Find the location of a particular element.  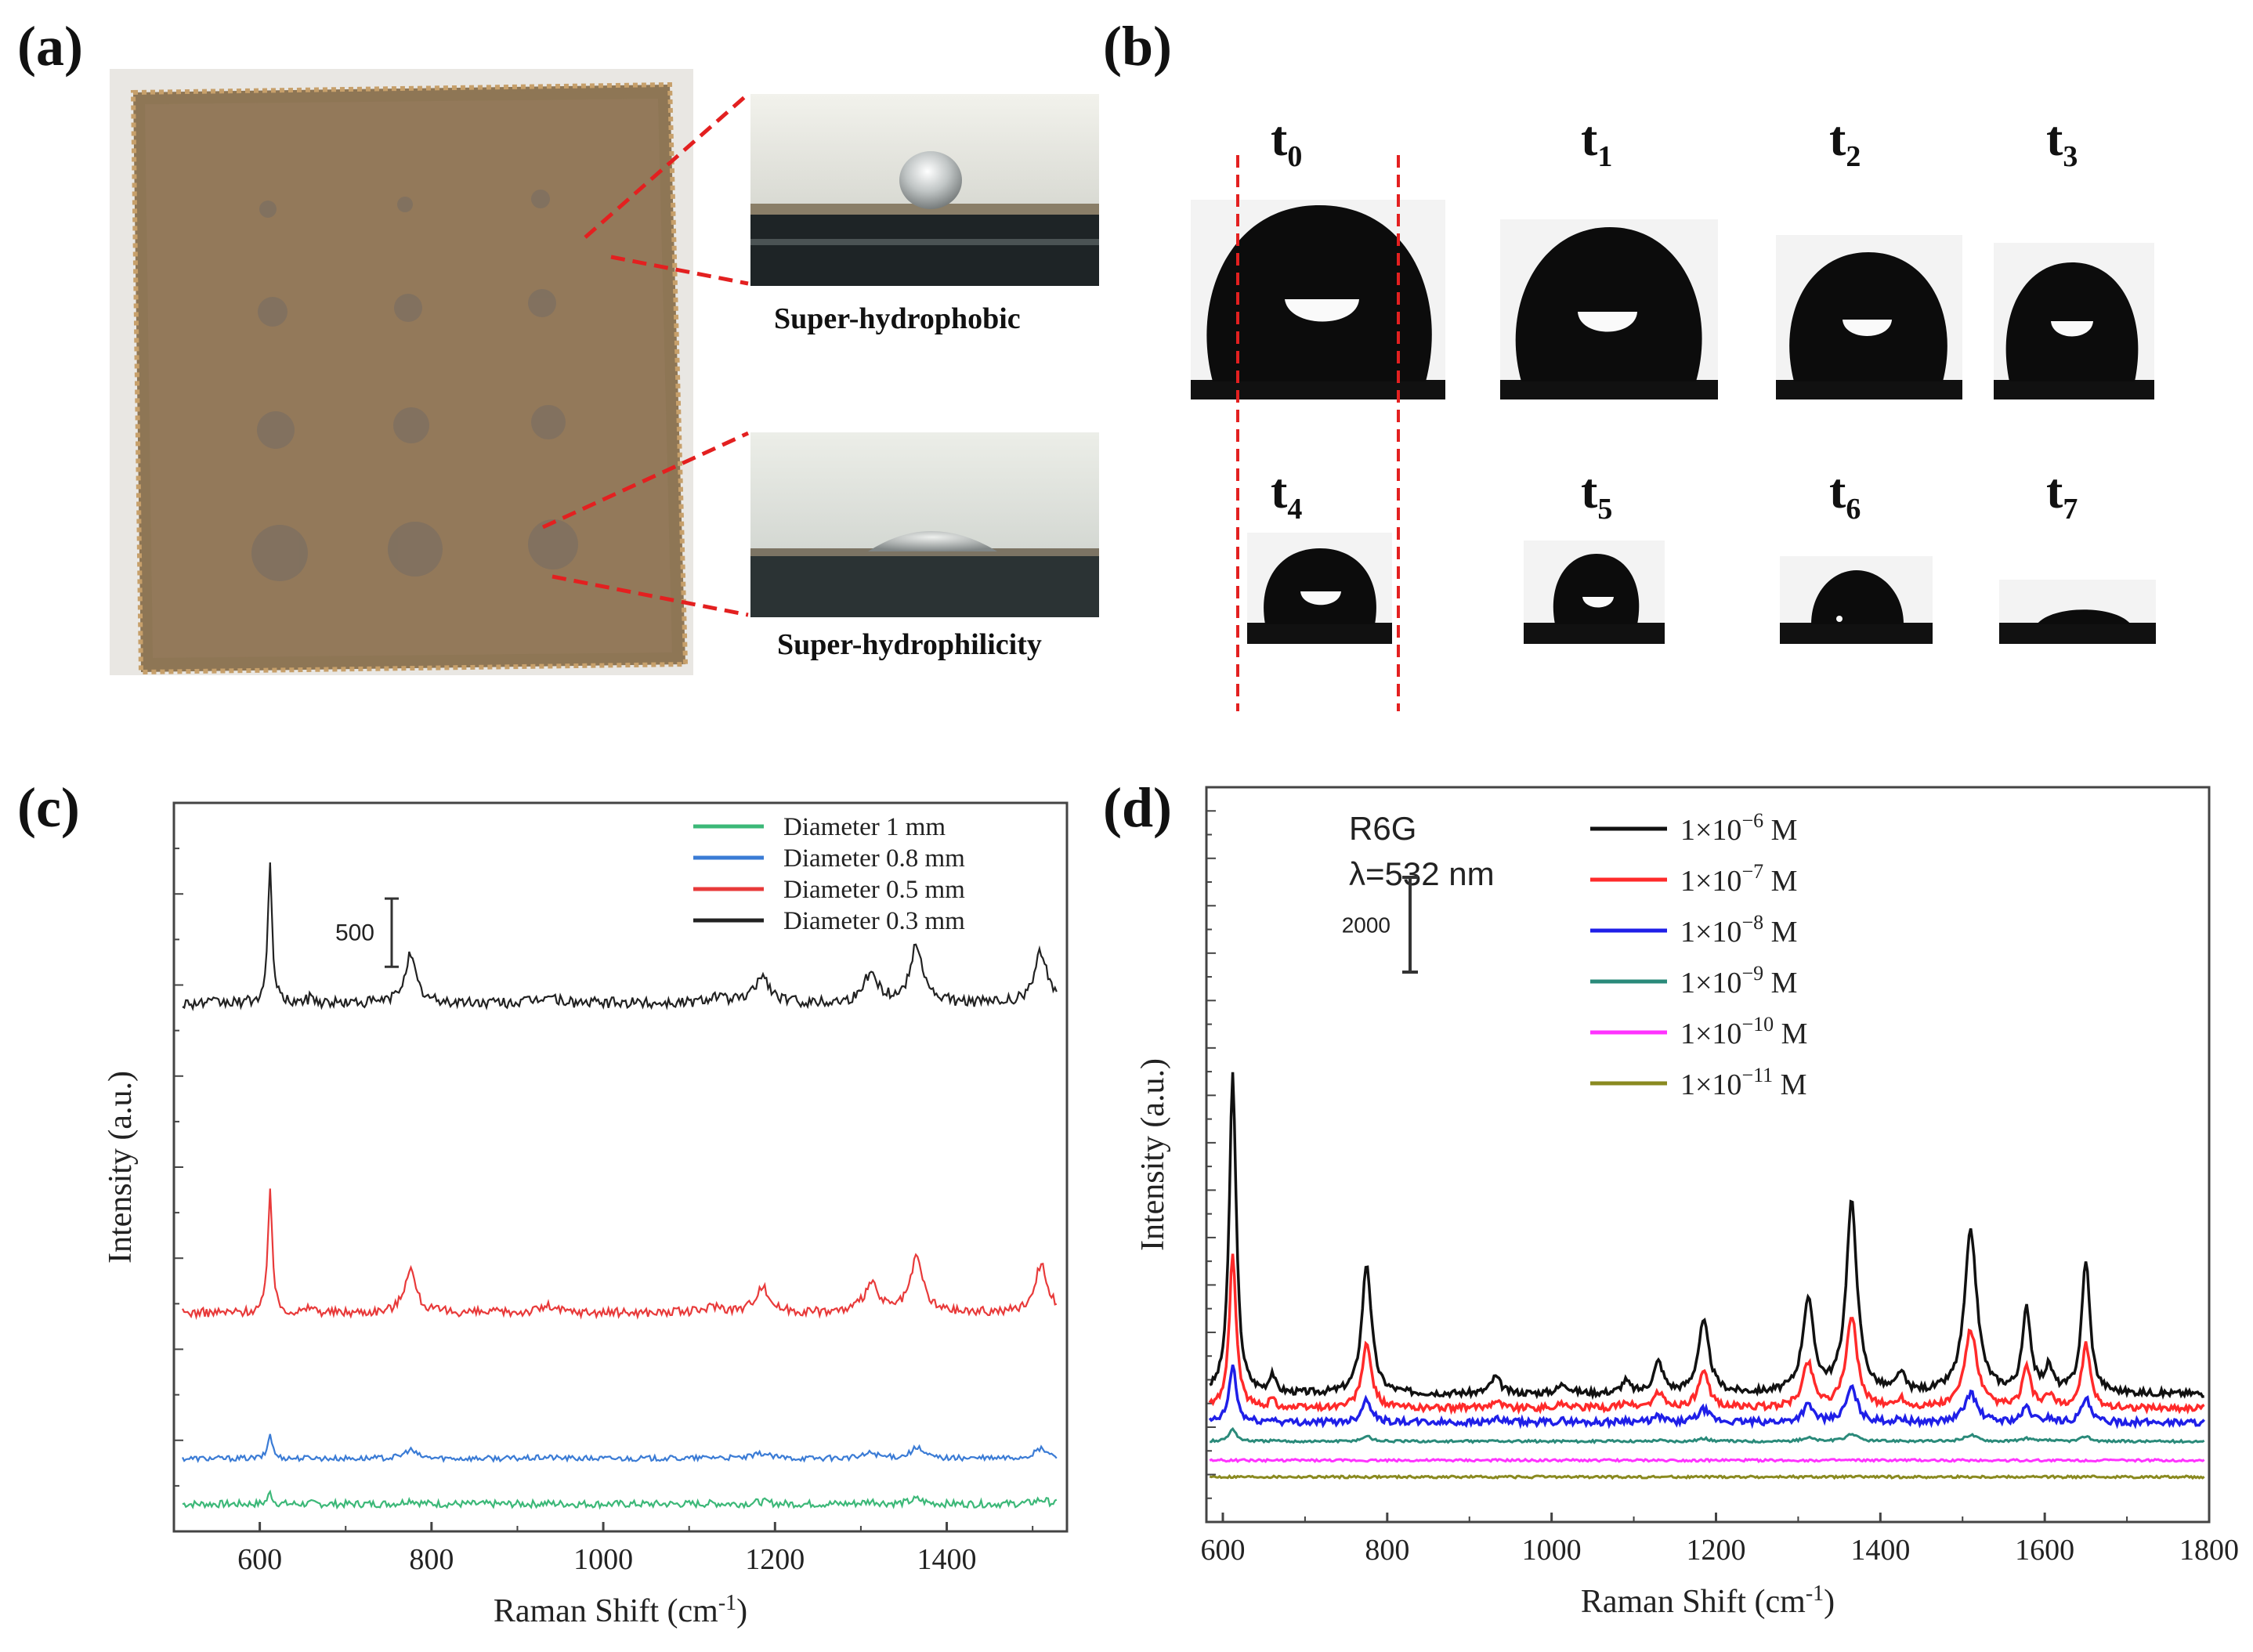

inset-superhydrophobic-photo is located at coordinates (924, 190).